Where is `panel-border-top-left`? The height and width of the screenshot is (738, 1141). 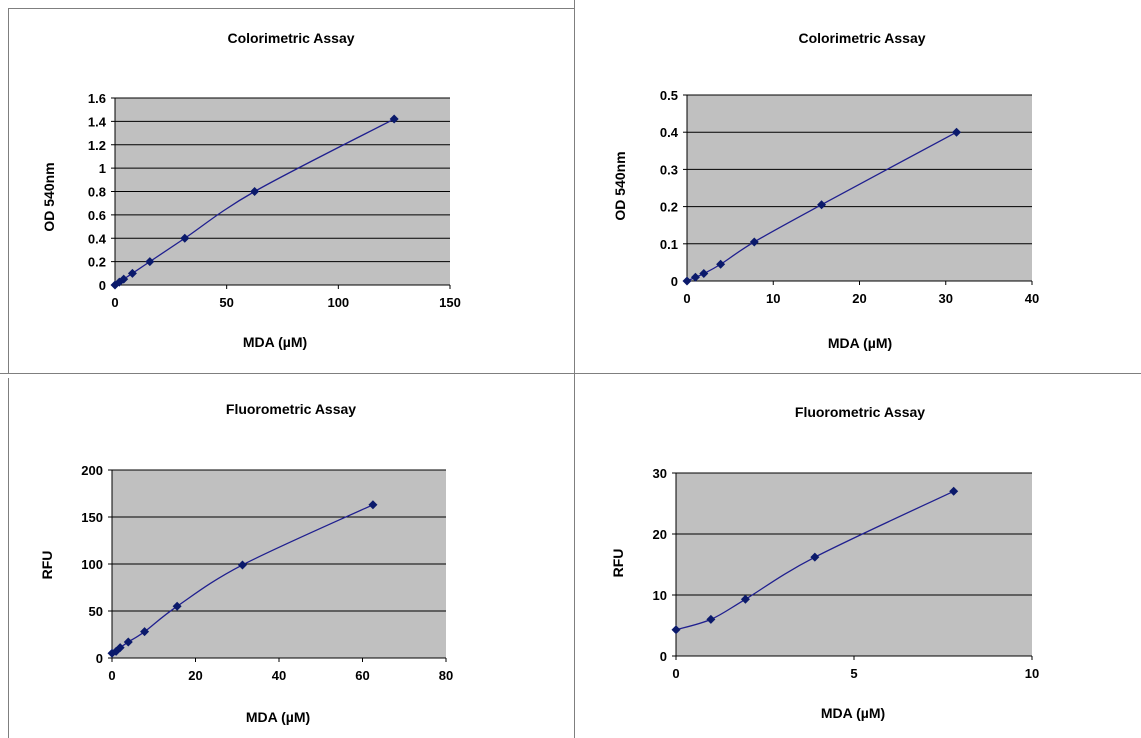
panel-border-top-left is located at coordinates (291, 8).